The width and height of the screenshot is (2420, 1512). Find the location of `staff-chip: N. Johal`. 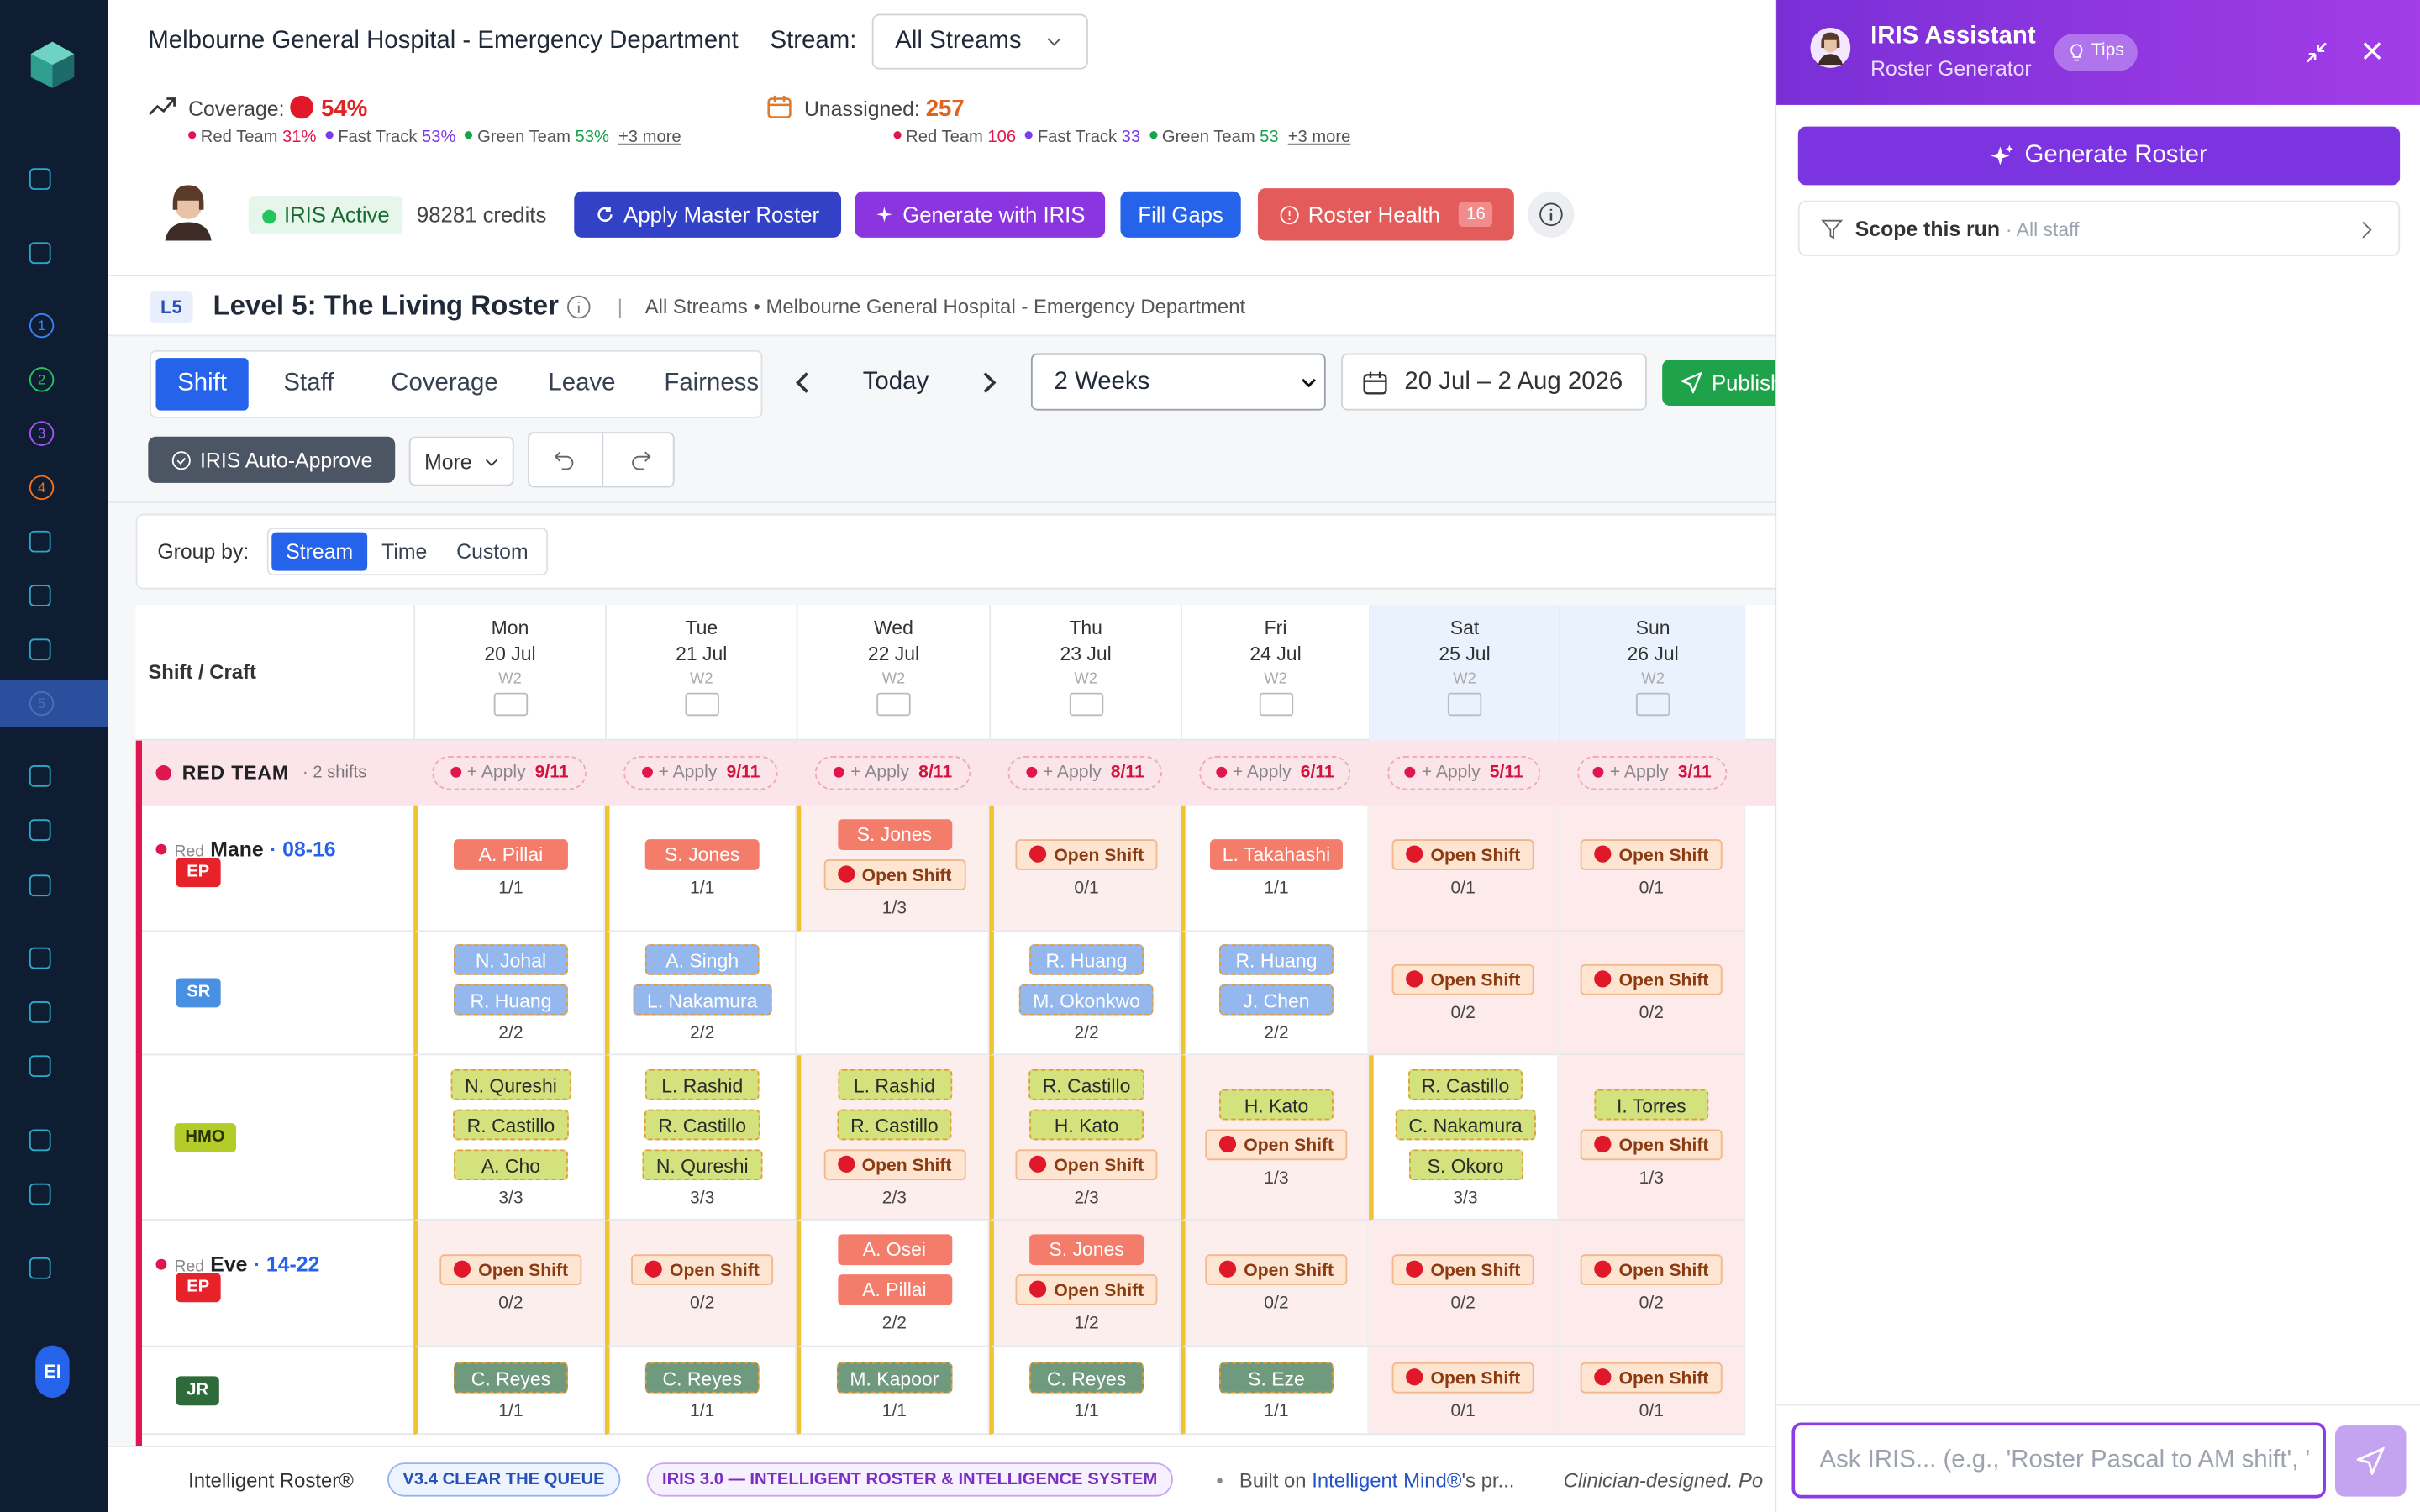

staff-chip: N. Johal is located at coordinates (511, 959).